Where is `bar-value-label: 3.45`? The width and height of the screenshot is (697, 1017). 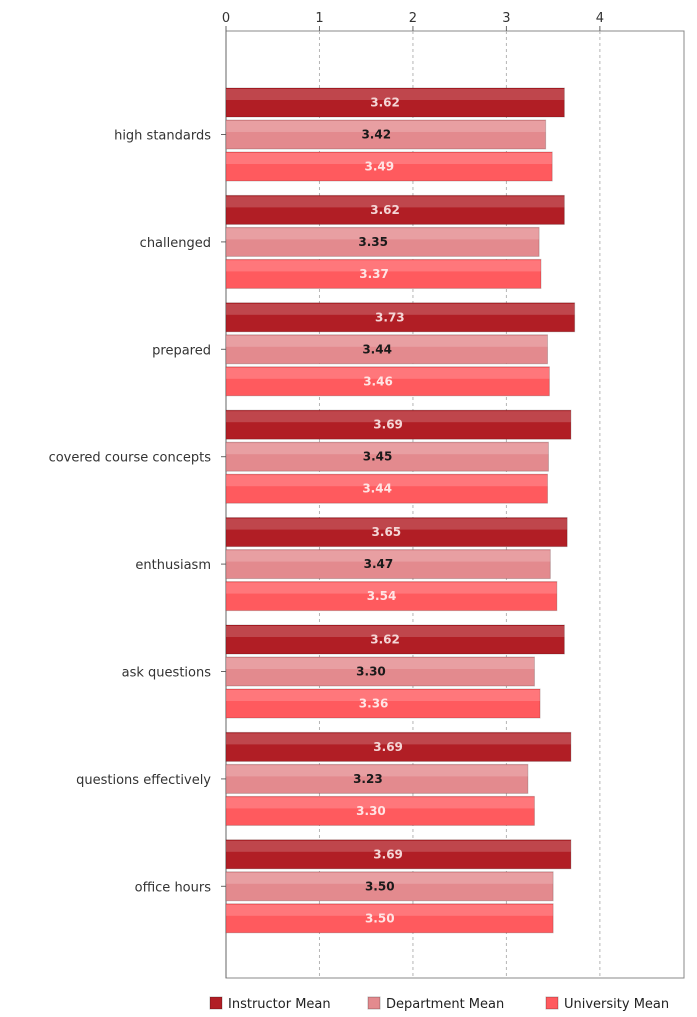 bar-value-label: 3.45 is located at coordinates (378, 457).